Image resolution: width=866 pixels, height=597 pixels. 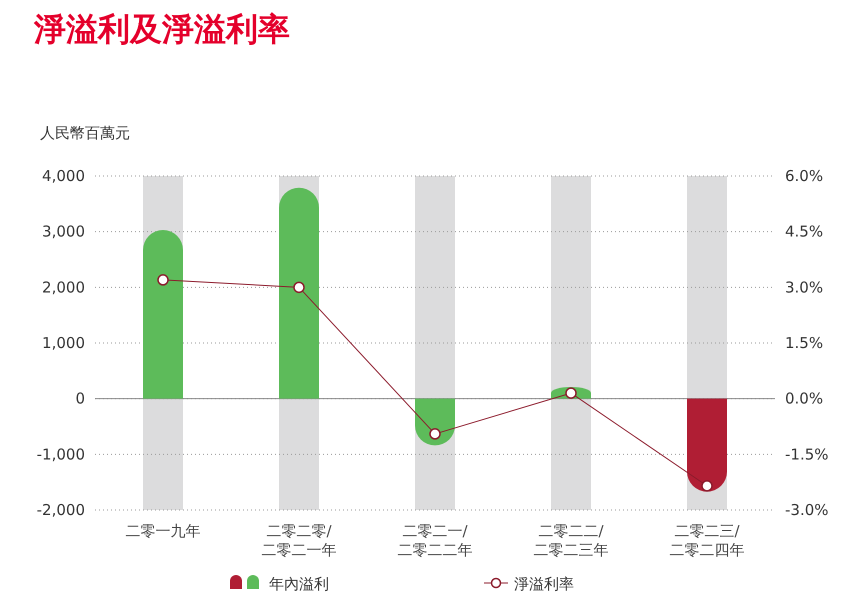 What do you see at coordinates (63, 343) in the screenshot?
I see `y-tick-label: 1,000` at bounding box center [63, 343].